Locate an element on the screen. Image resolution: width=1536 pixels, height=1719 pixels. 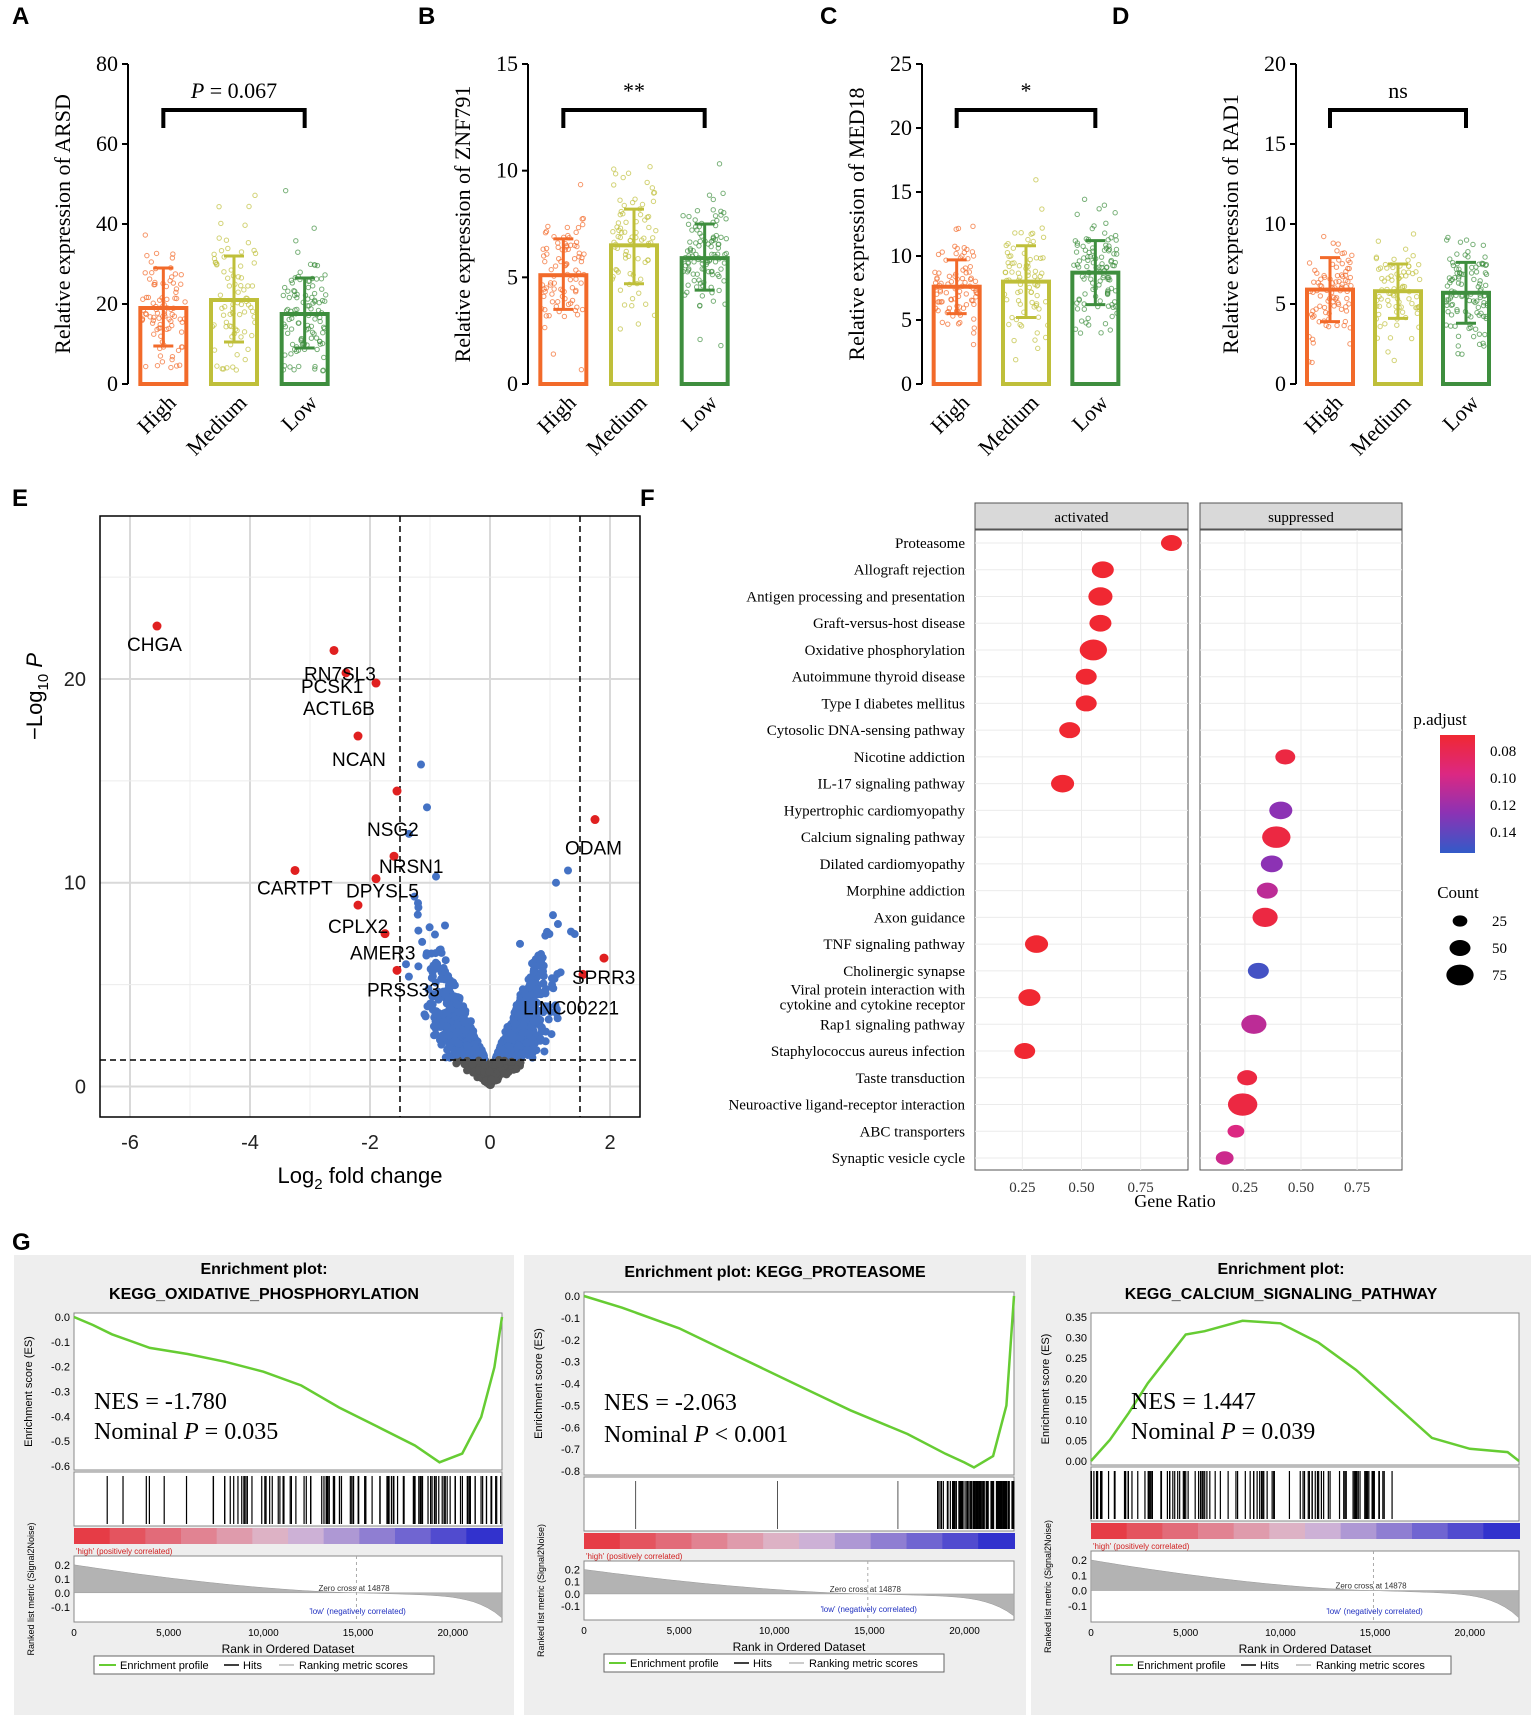
pathway-label: Graft-versus-host disease is located at coordinates (889, 624).